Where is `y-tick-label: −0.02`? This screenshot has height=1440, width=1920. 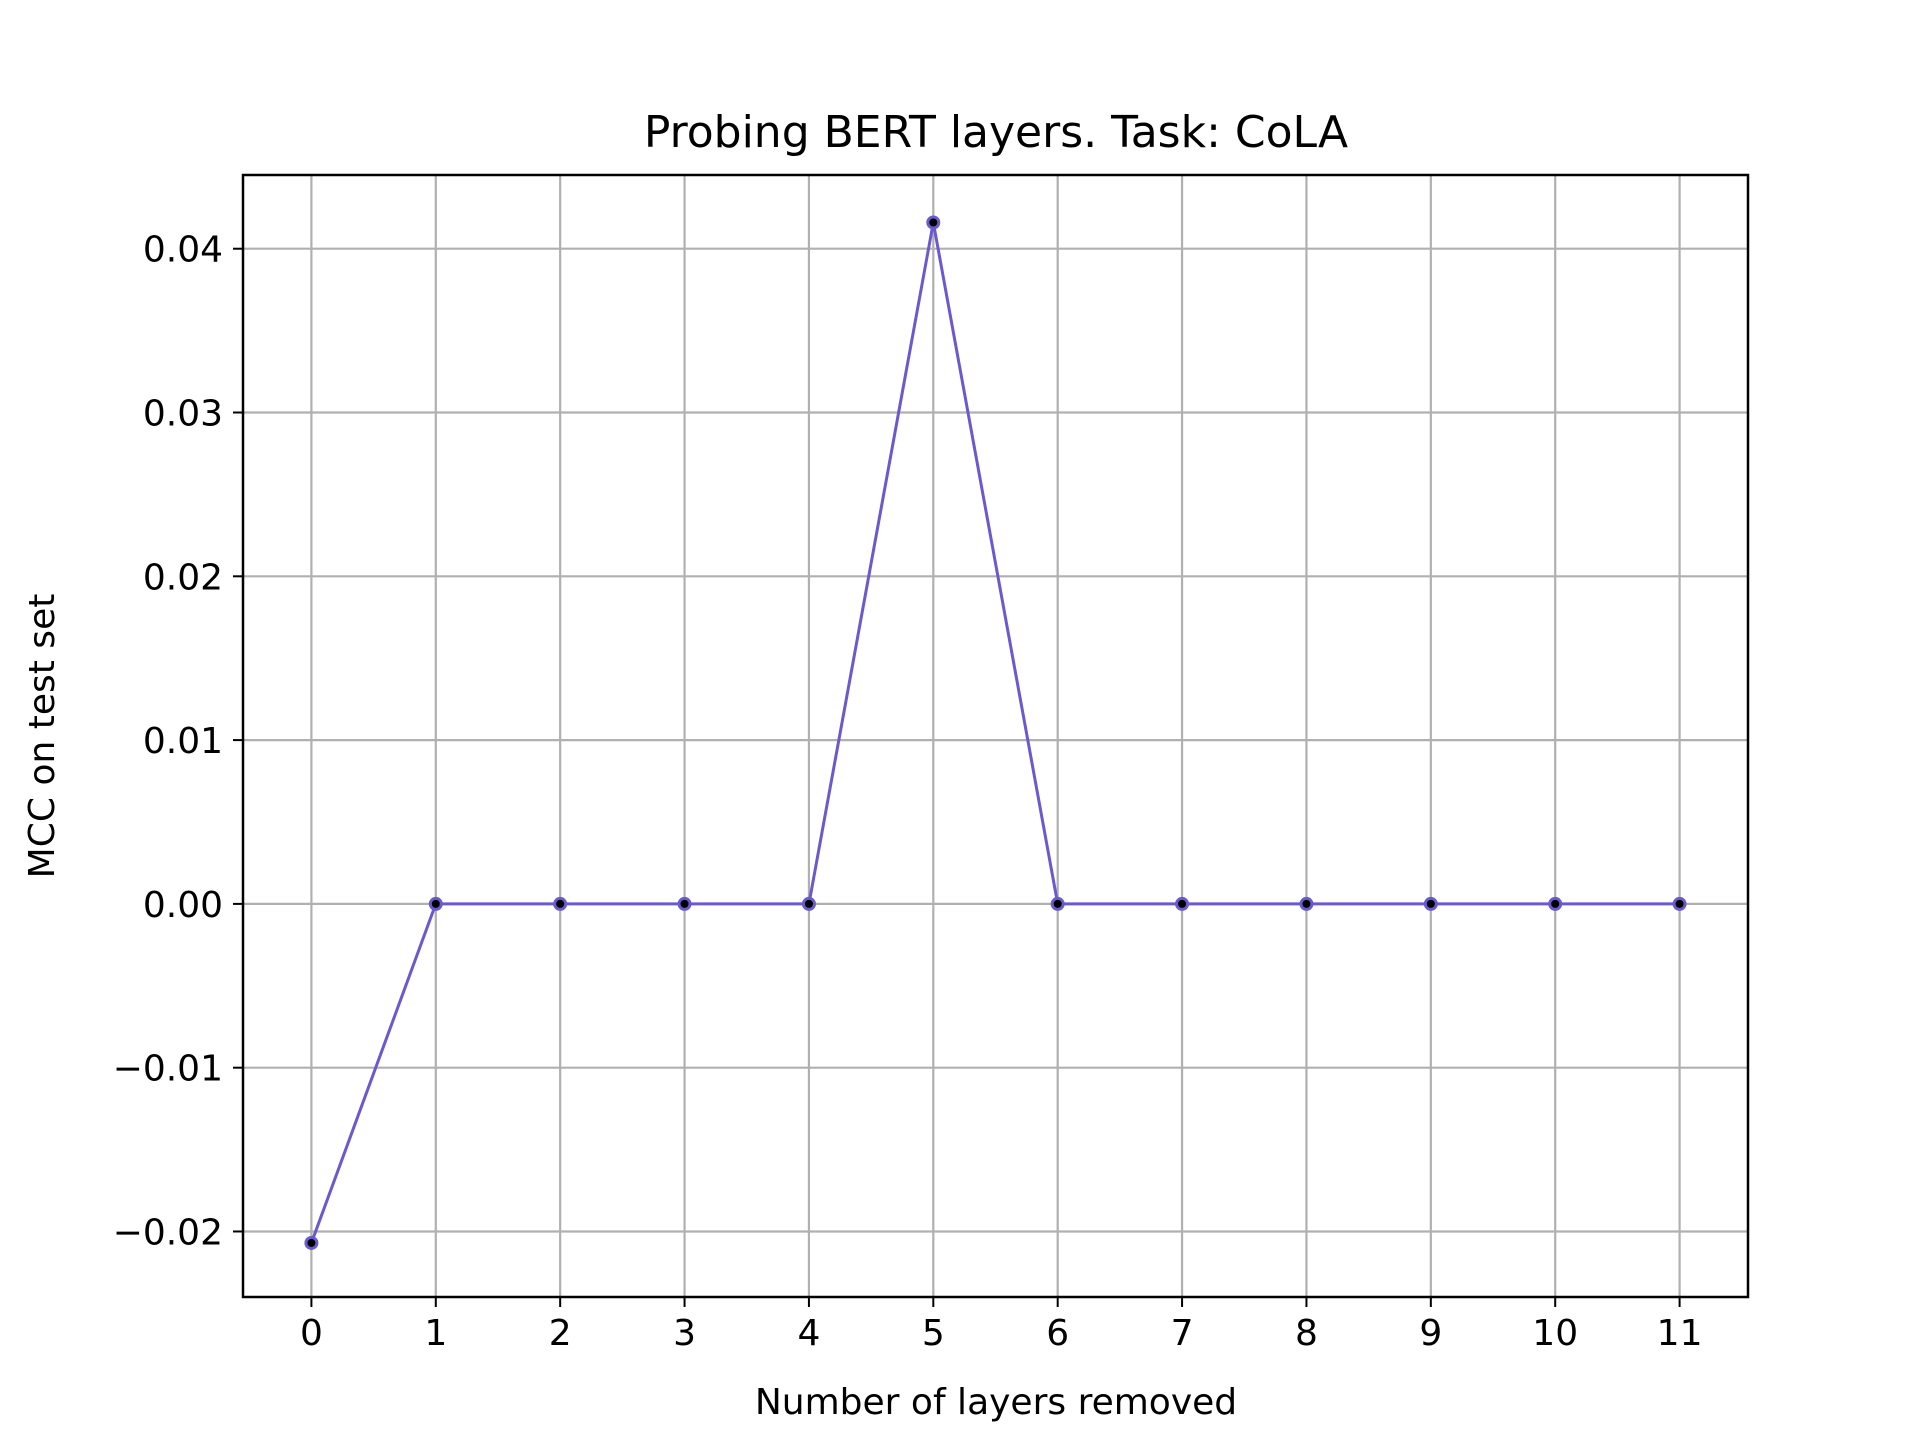 y-tick-label: −0.02 is located at coordinates (168, 1232).